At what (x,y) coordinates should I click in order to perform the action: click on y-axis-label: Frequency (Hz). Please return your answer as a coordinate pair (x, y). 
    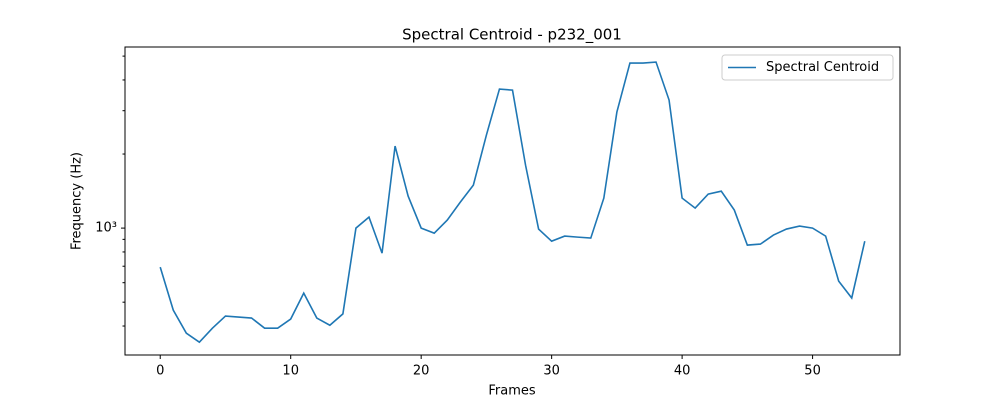
    Looking at the image, I should click on (77, 201).